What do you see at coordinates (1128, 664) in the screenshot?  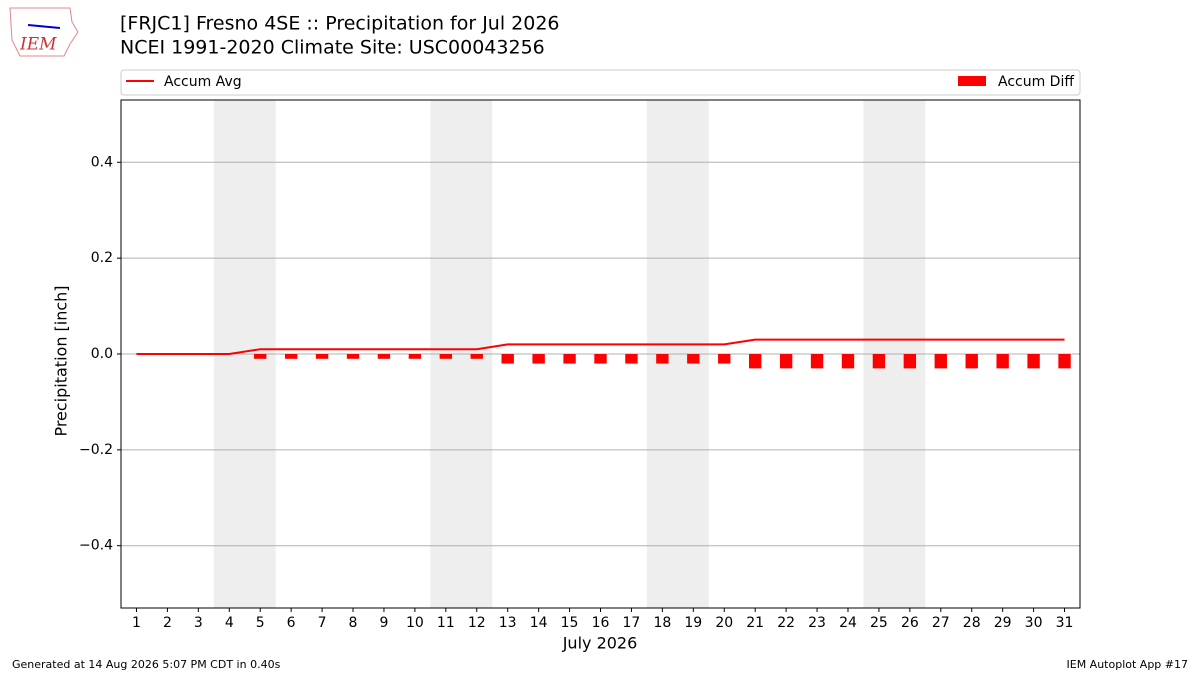 I see `footer-right: IEM Autoplot App #17` at bounding box center [1128, 664].